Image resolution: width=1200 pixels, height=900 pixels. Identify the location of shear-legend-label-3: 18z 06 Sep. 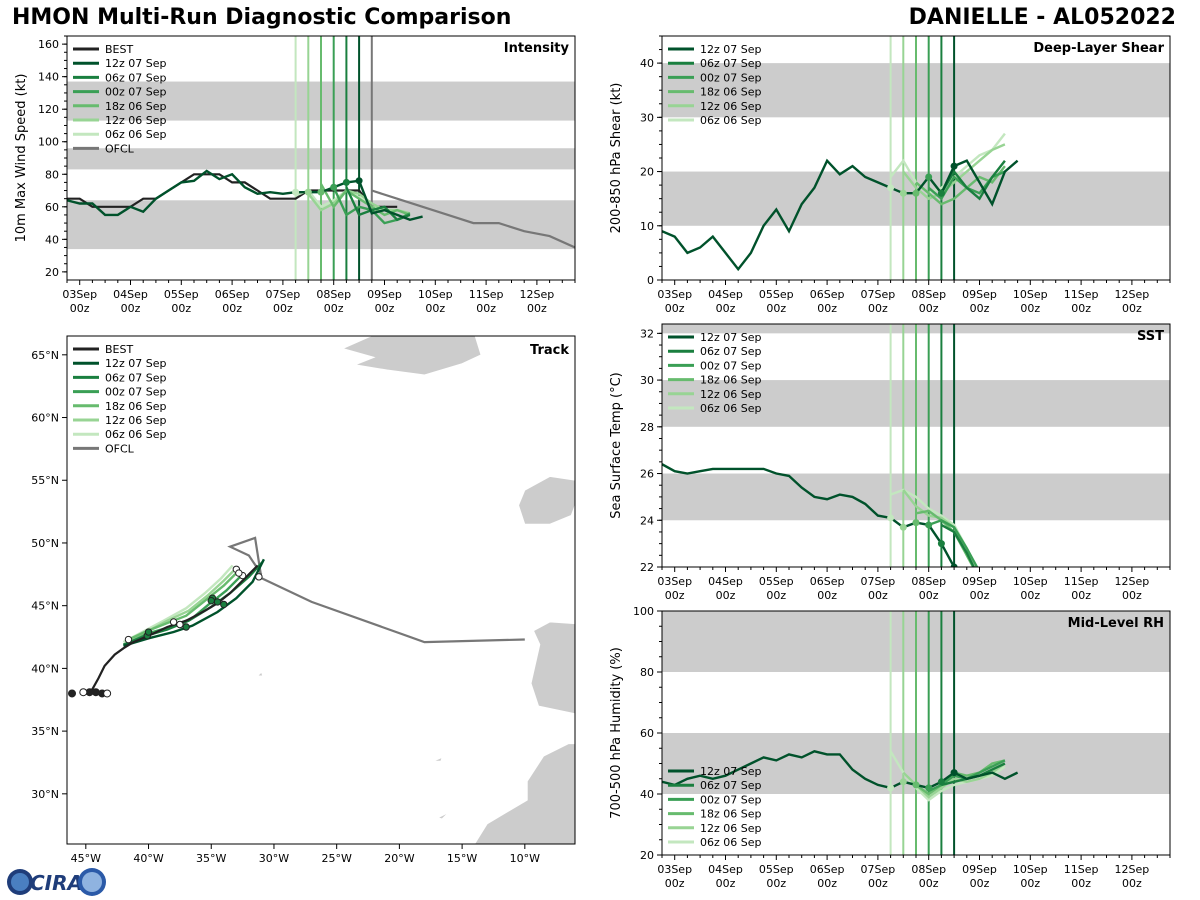
(731, 92).